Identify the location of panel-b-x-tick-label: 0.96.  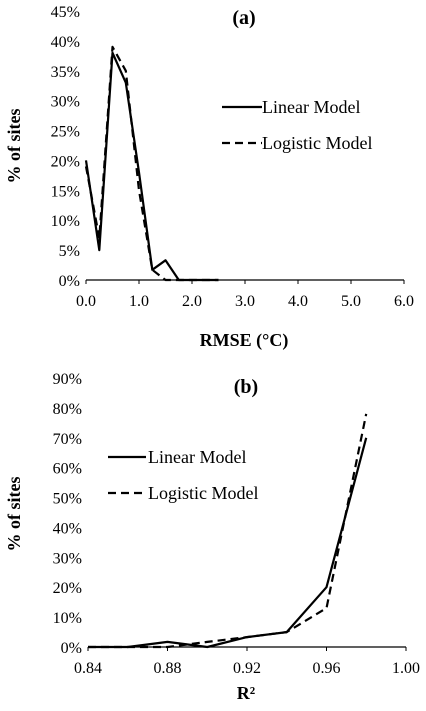
(327, 668).